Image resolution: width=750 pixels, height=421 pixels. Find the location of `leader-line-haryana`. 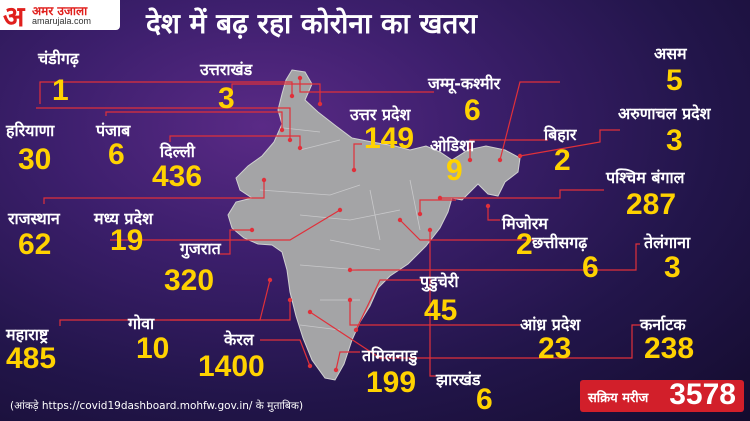

leader-line-haryana is located at coordinates (163, 123).